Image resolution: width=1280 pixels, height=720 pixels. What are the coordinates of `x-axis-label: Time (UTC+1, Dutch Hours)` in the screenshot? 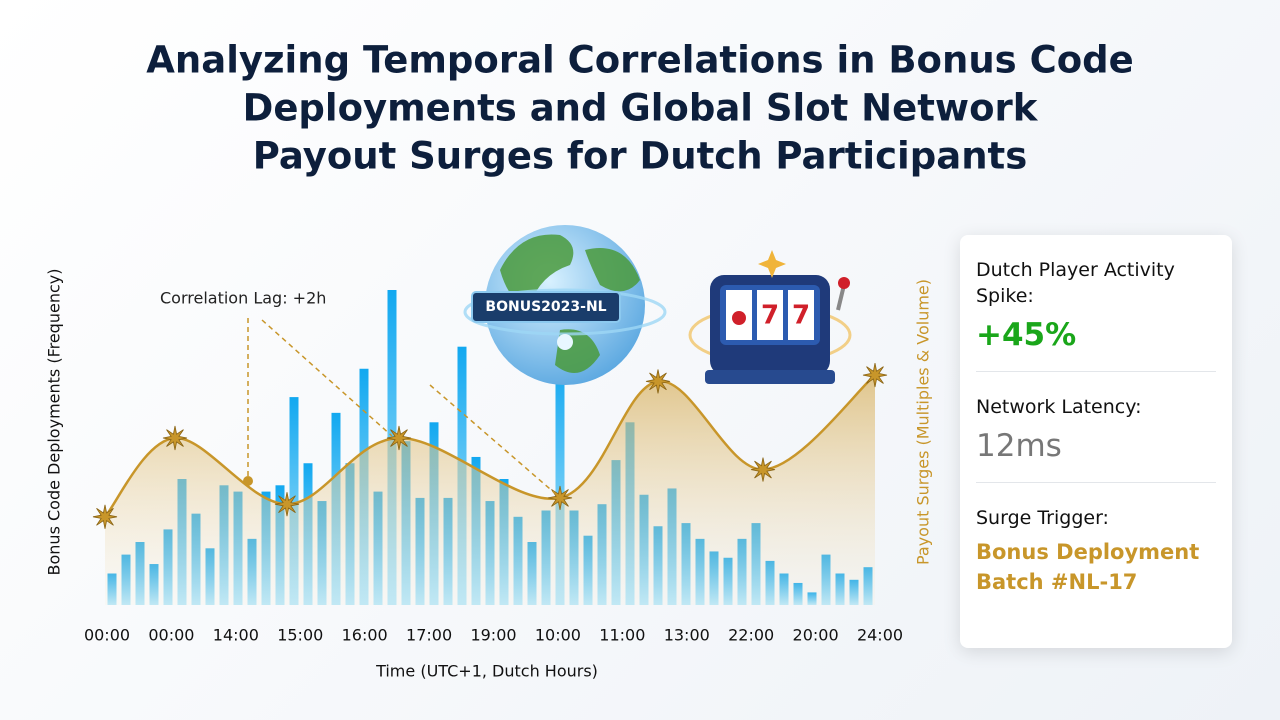 It's located at (486, 671).